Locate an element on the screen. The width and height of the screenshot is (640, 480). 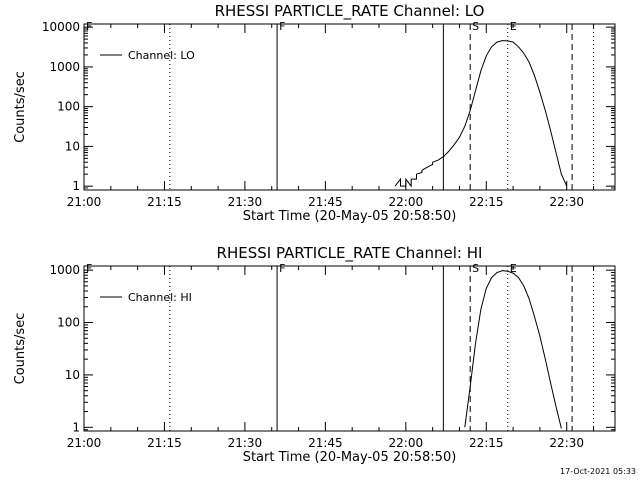
legend-entry: Channel: LO is located at coordinates (161, 55).